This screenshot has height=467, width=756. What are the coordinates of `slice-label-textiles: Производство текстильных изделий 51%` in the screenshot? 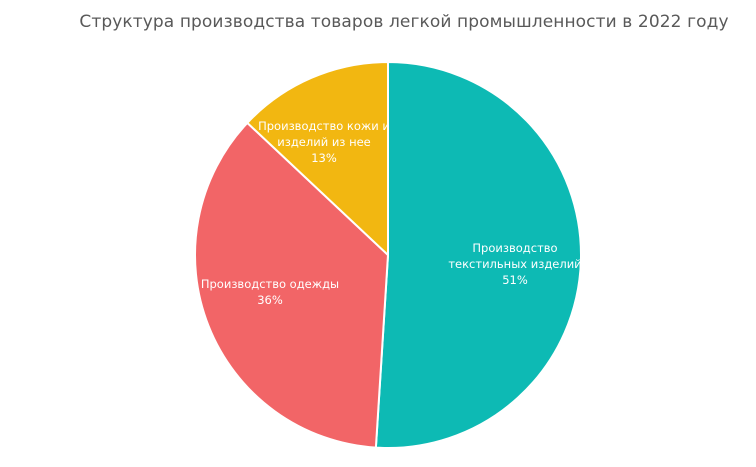 It's located at (515, 264).